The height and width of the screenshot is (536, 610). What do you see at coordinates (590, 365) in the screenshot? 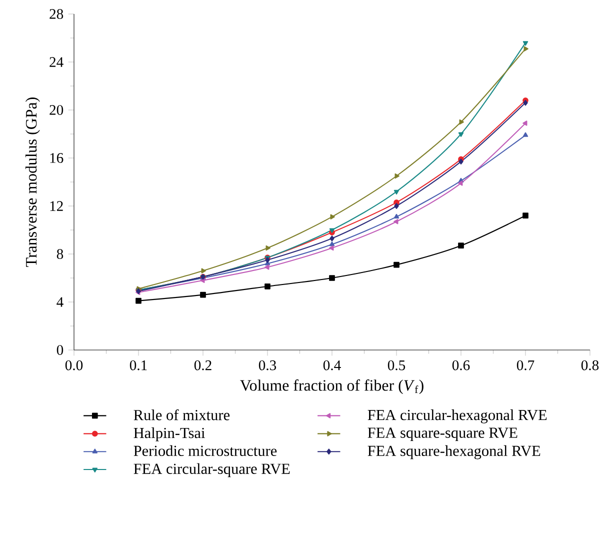
I see `x-tick-label: 0.8` at bounding box center [590, 365].